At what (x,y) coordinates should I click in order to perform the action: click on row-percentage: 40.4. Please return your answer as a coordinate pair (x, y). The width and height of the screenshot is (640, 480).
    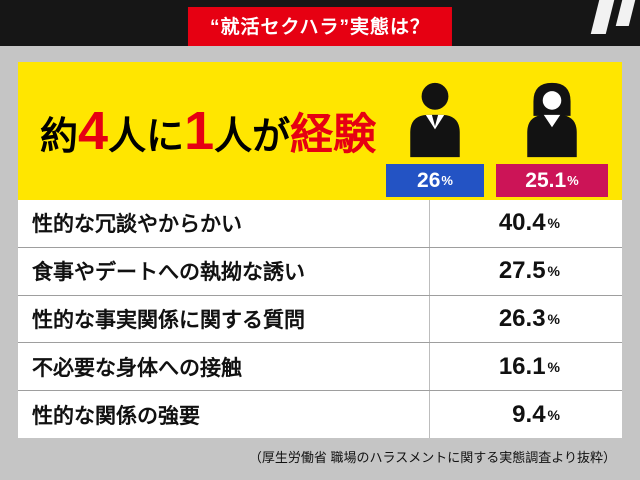
    Looking at the image, I should click on (522, 223).